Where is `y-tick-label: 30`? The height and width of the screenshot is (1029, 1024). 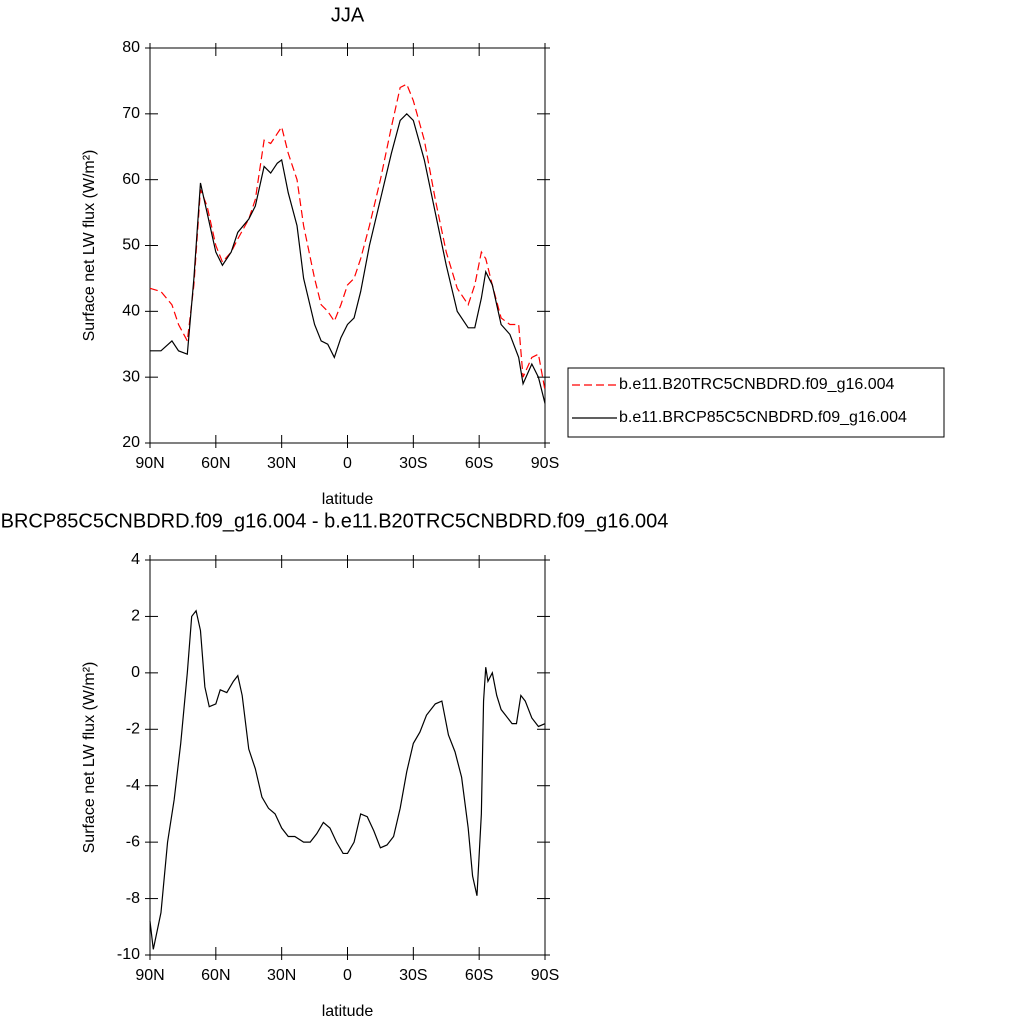
y-tick-label: 30 is located at coordinates (131, 376).